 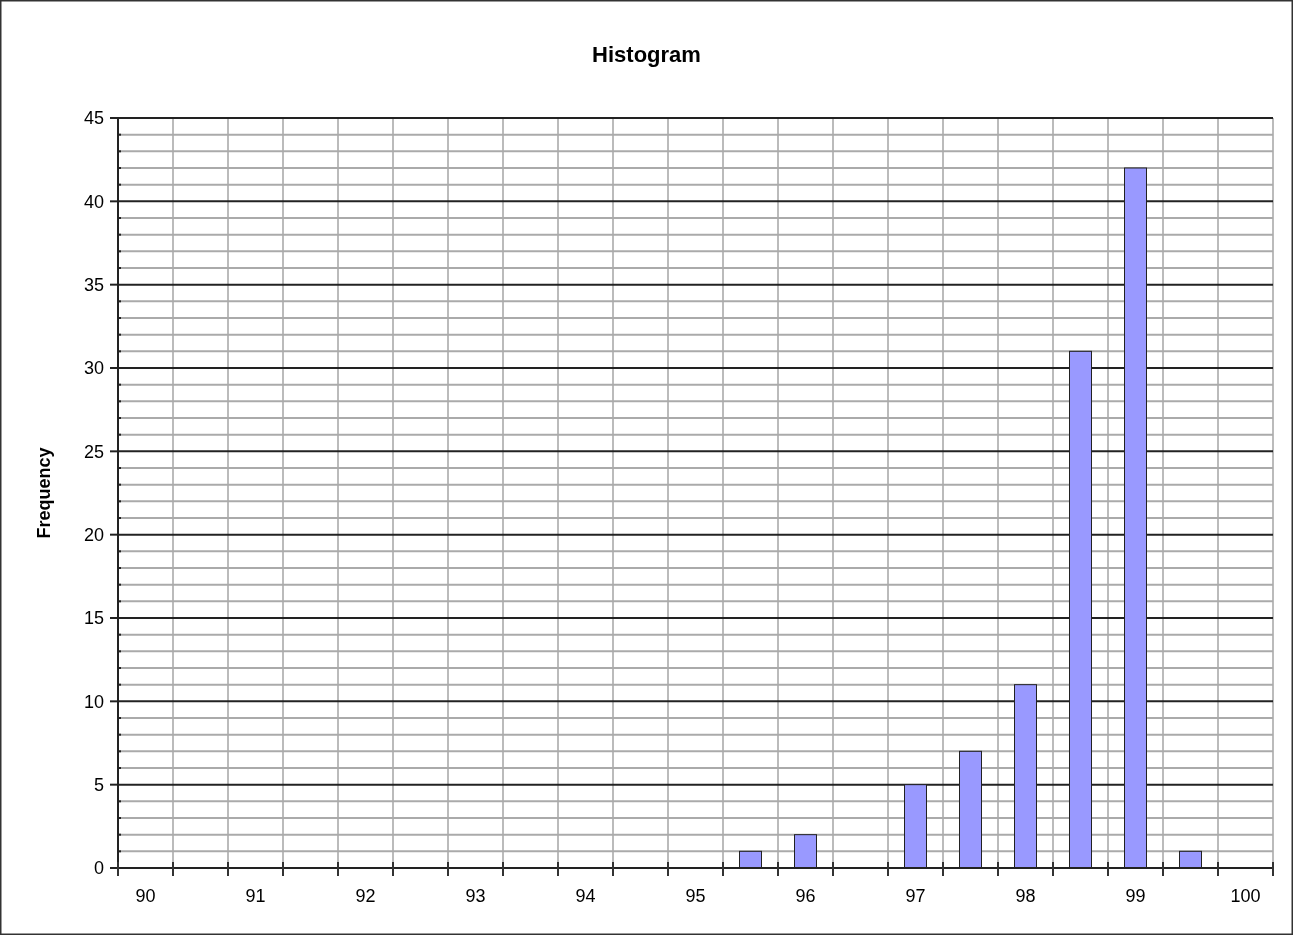 What do you see at coordinates (365, 896) in the screenshot?
I see `x-tick-label: 92` at bounding box center [365, 896].